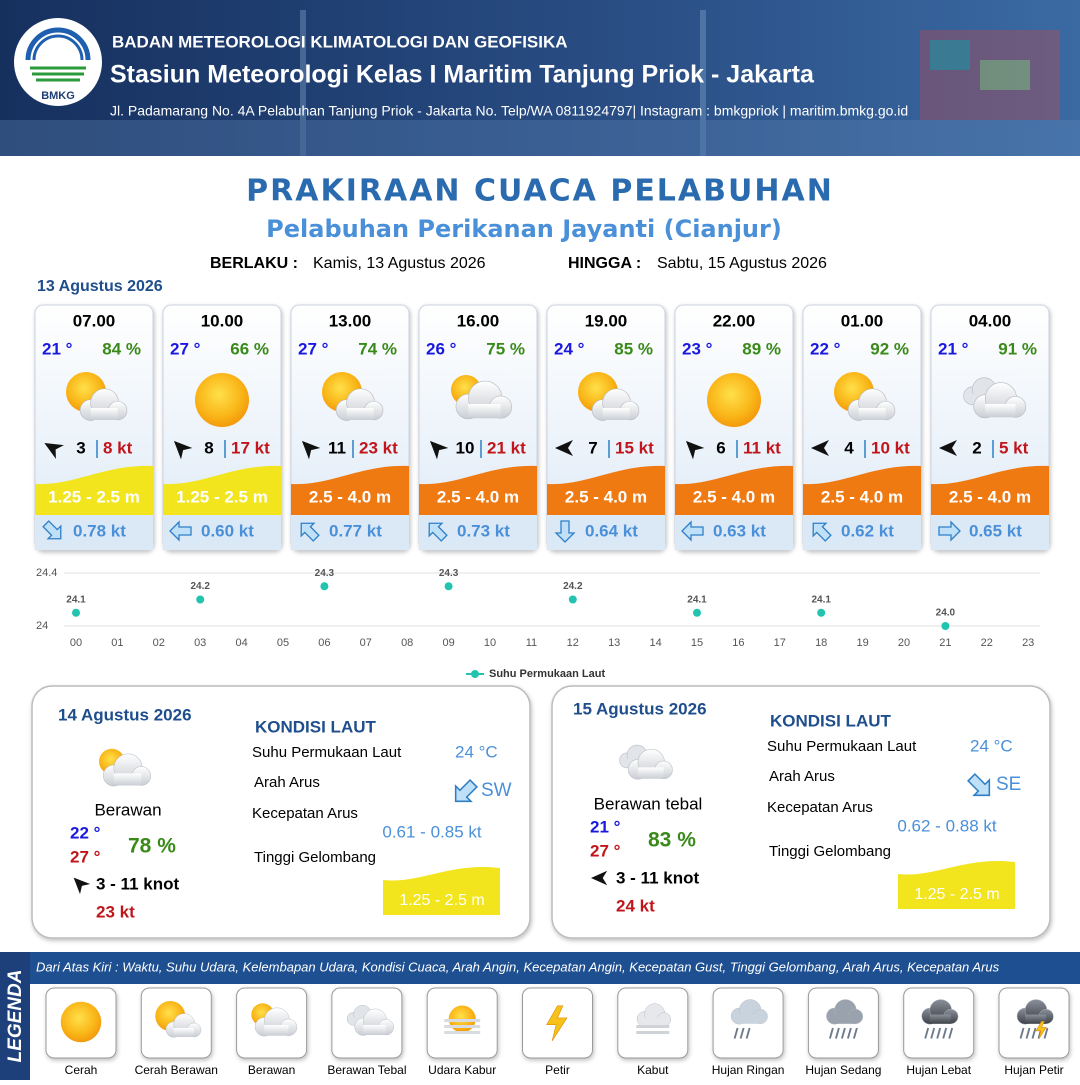 This screenshot has height=1085, width=1080. I want to click on day-condition: Berawan, so click(127, 809).